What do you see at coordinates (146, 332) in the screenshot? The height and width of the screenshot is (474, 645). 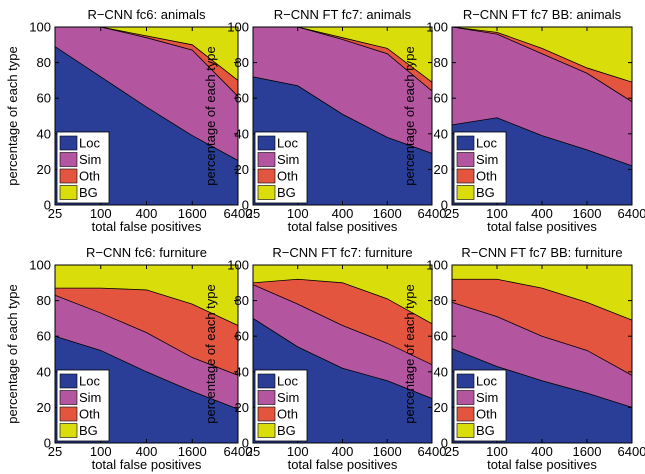 I see `area-oth` at bounding box center [146, 332].